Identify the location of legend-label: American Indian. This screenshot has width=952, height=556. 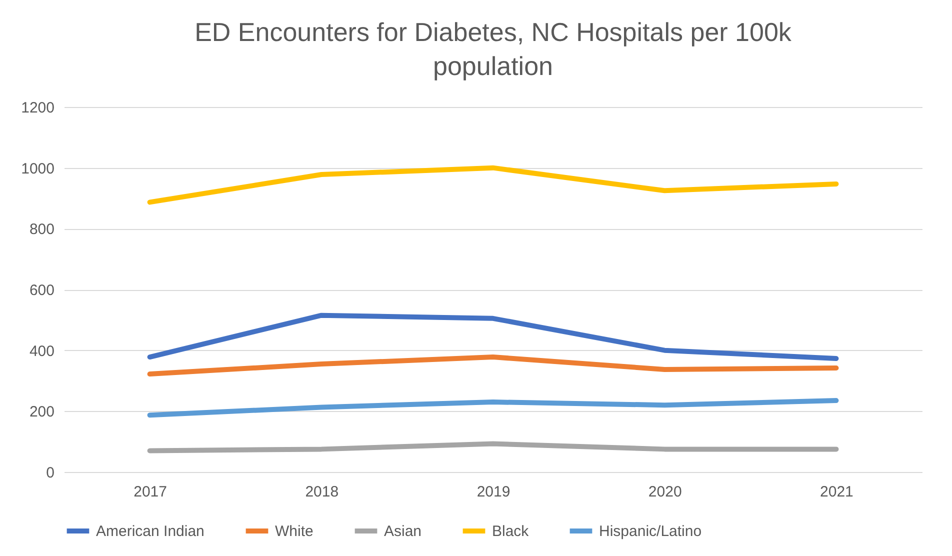
(150, 531).